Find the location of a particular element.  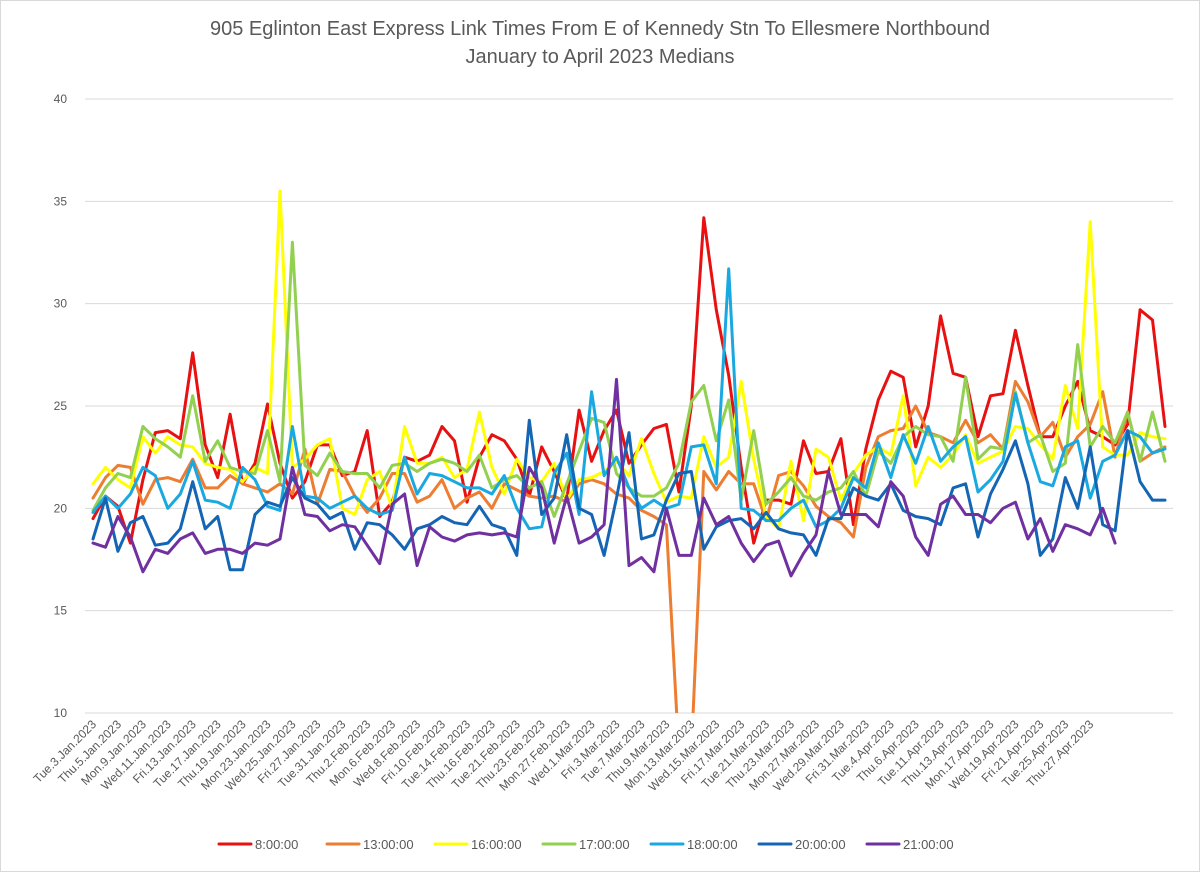

legend-label: 18:00:00 is located at coordinates (712, 844).